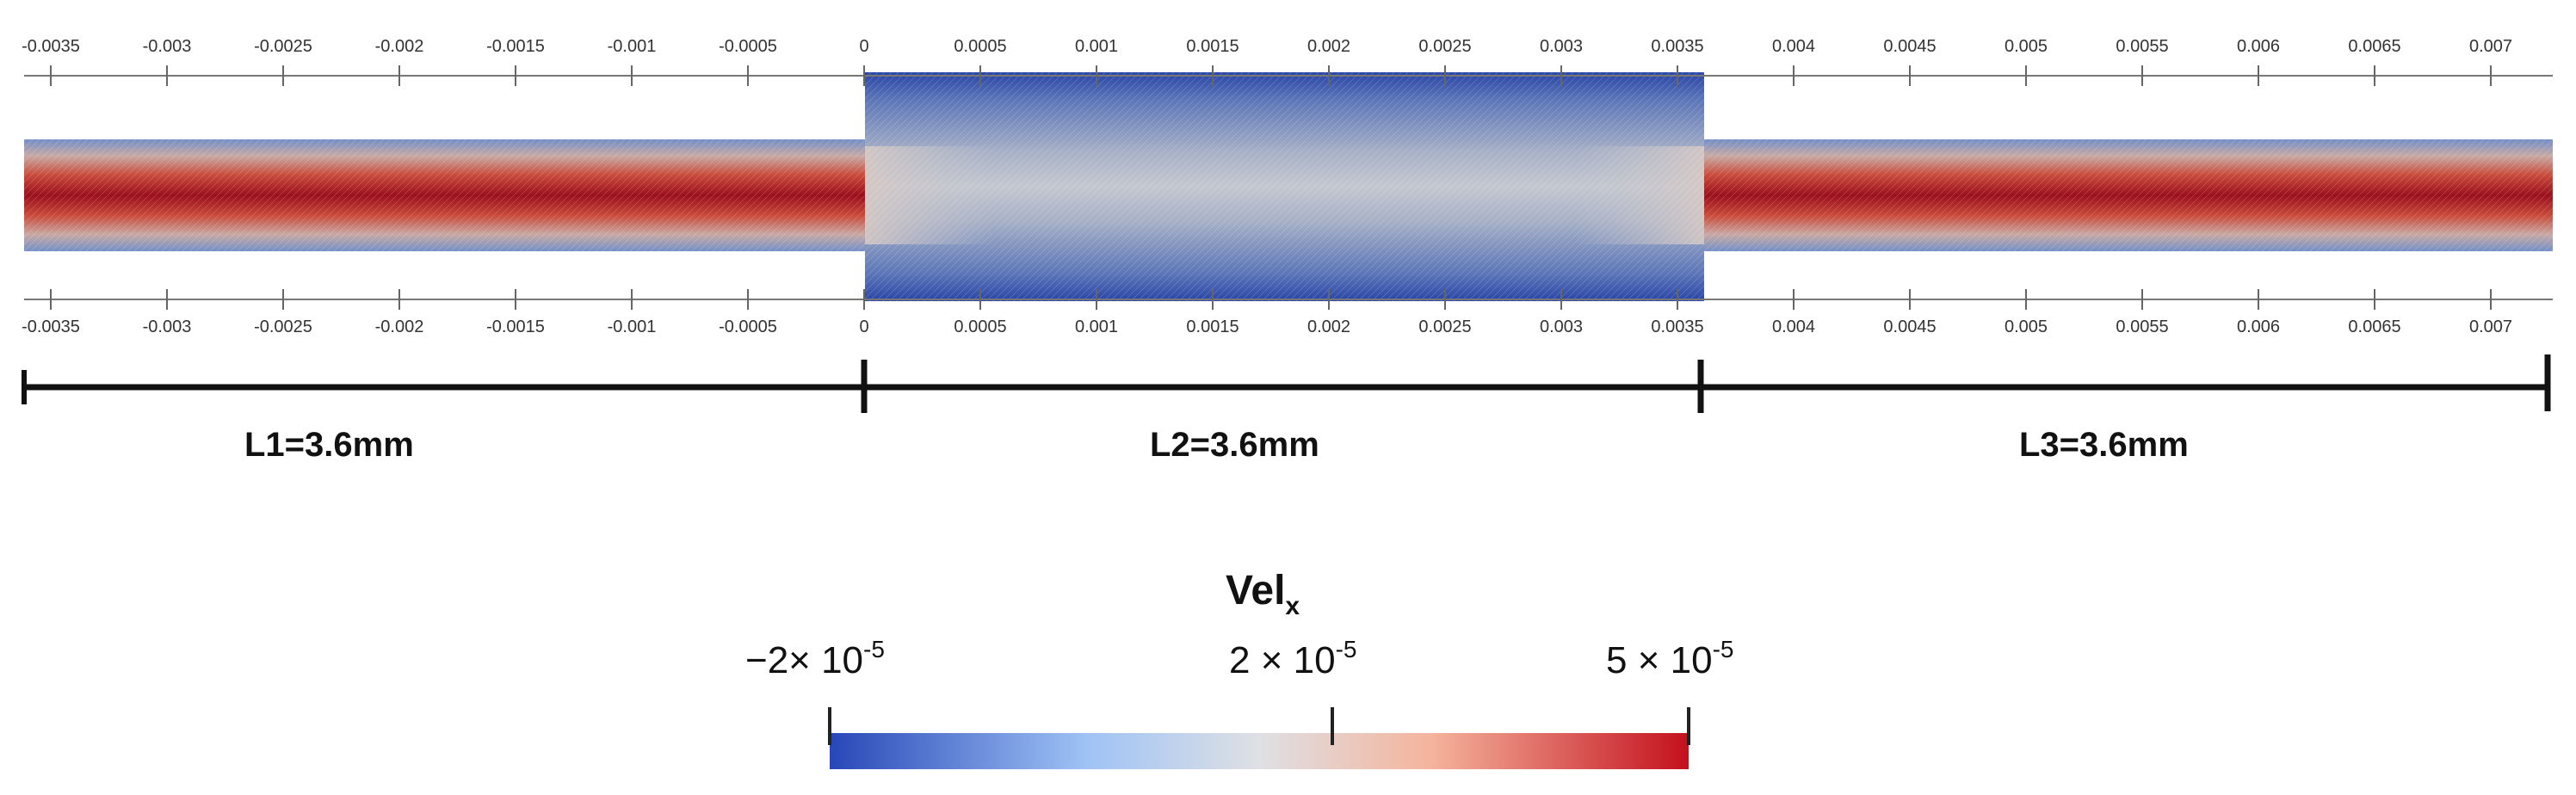  I want to click on bottom-axis-tick-label: 0.0035, so click(1677, 326).